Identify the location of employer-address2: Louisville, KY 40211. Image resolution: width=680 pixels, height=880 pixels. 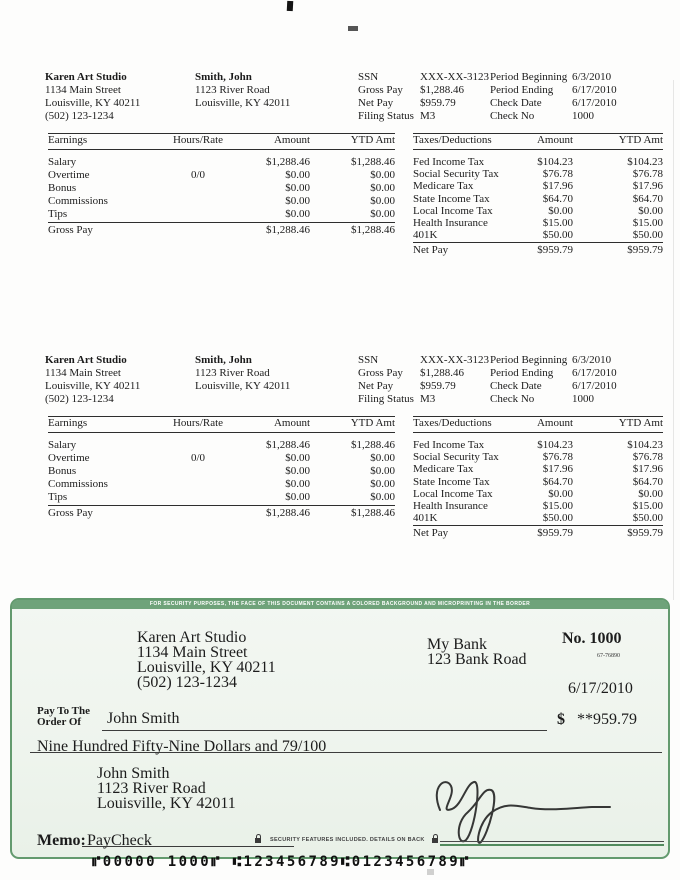
(93, 386).